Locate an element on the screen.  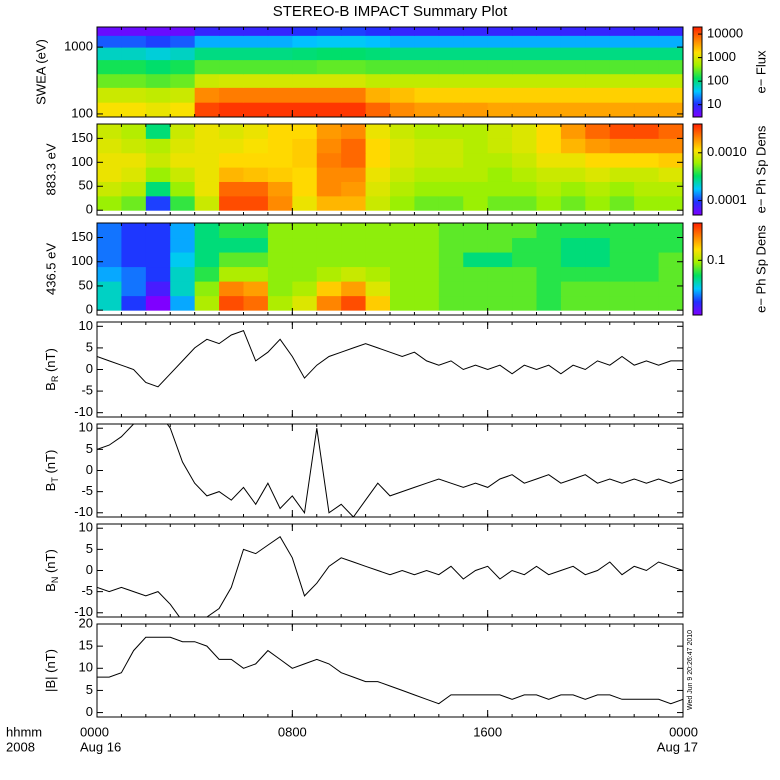
y-axis-label: |B| (nT) is located at coordinates (50, 670).